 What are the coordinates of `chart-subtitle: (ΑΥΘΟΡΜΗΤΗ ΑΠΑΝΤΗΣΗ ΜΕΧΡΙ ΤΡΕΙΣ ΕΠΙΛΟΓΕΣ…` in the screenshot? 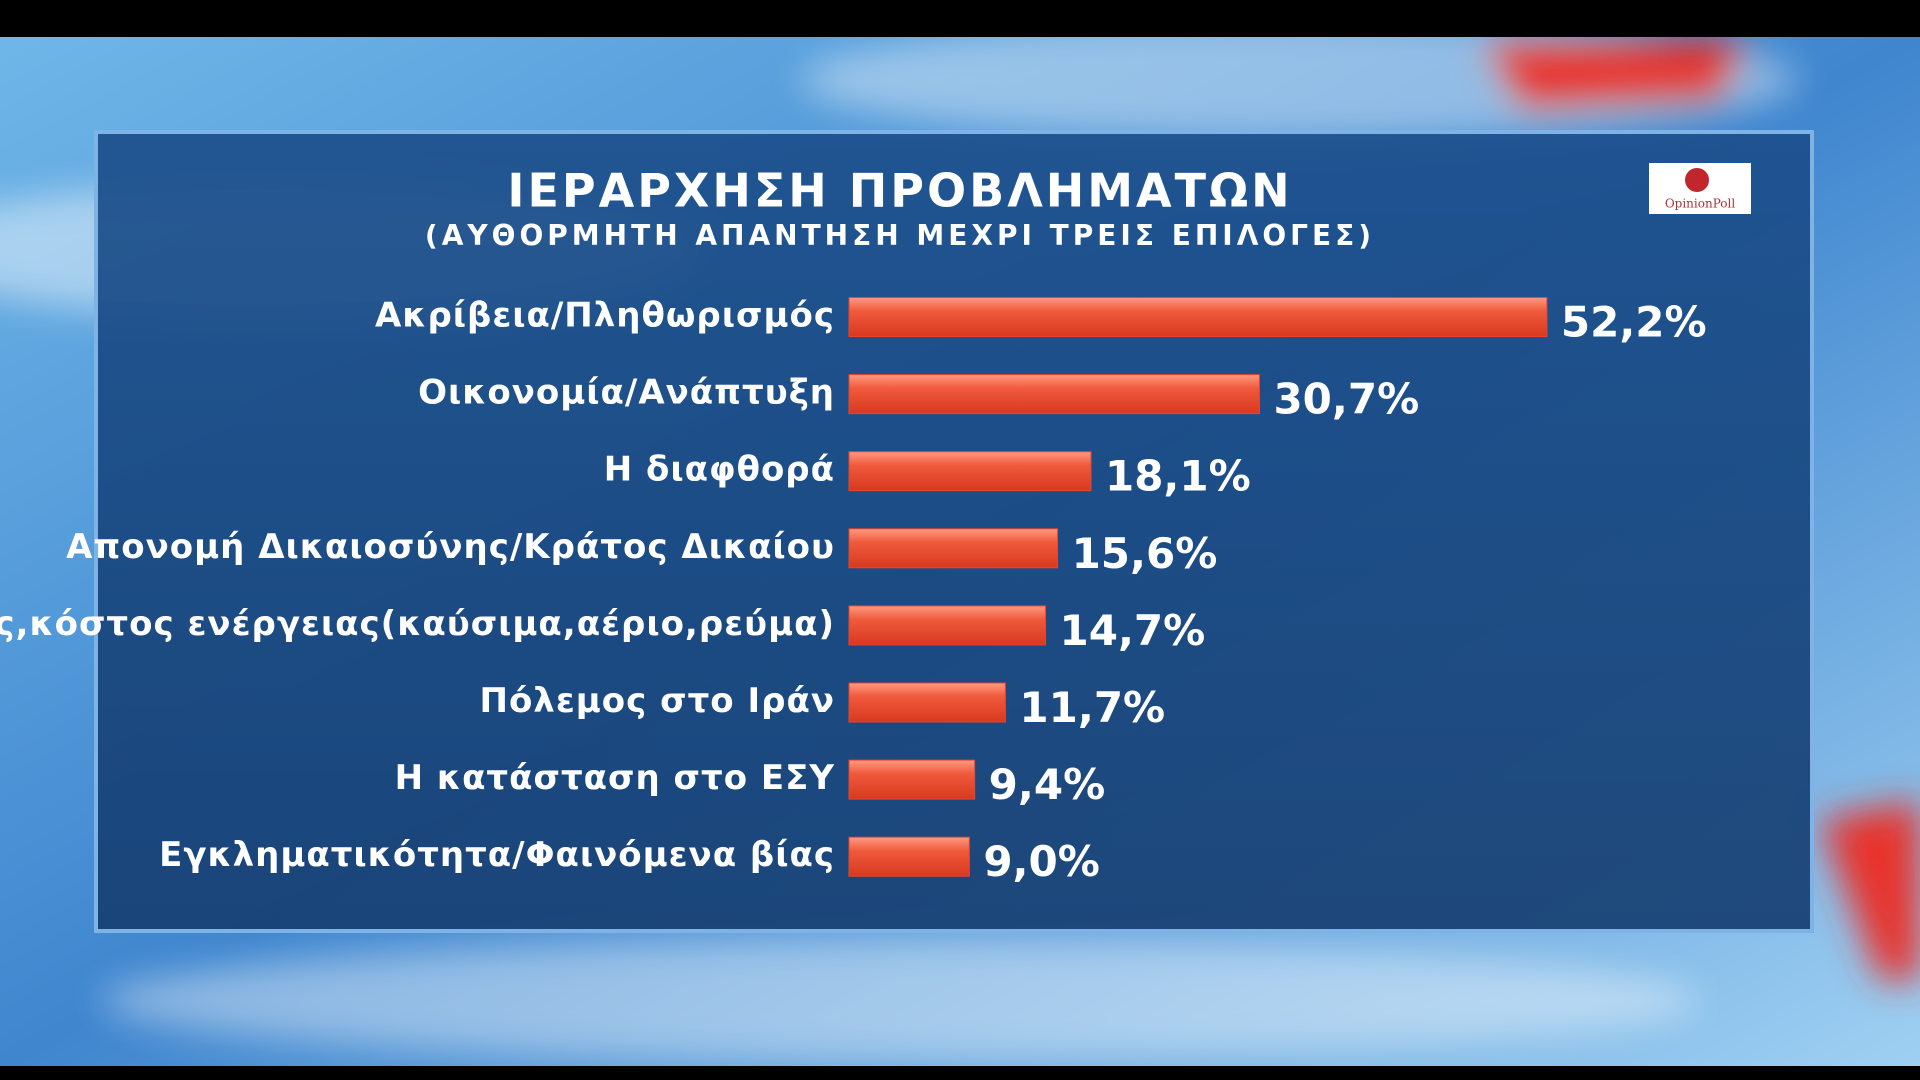 It's located at (900, 235).